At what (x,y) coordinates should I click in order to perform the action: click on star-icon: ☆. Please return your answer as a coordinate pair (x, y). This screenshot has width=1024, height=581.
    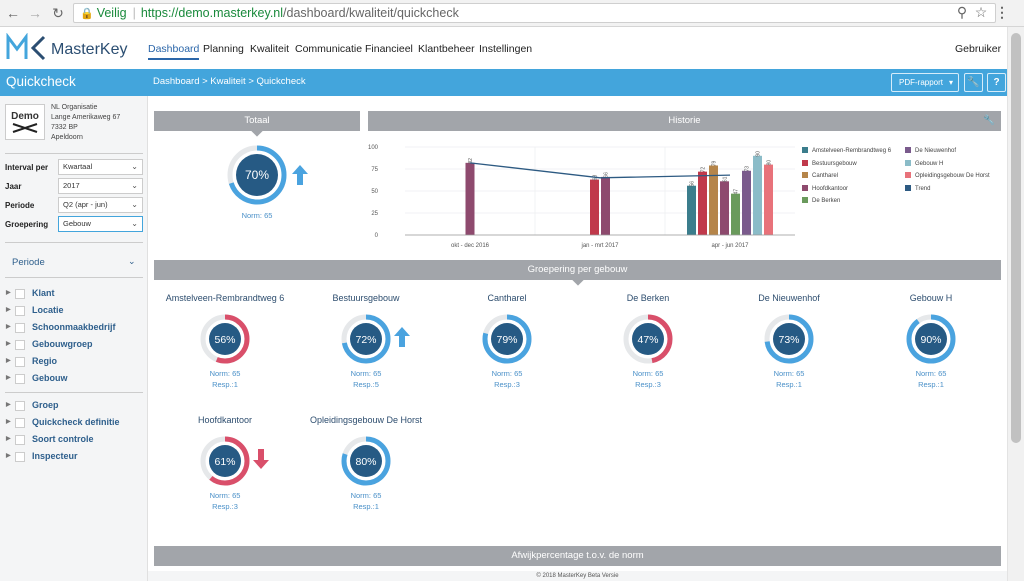
    Looking at the image, I should click on (981, 12).